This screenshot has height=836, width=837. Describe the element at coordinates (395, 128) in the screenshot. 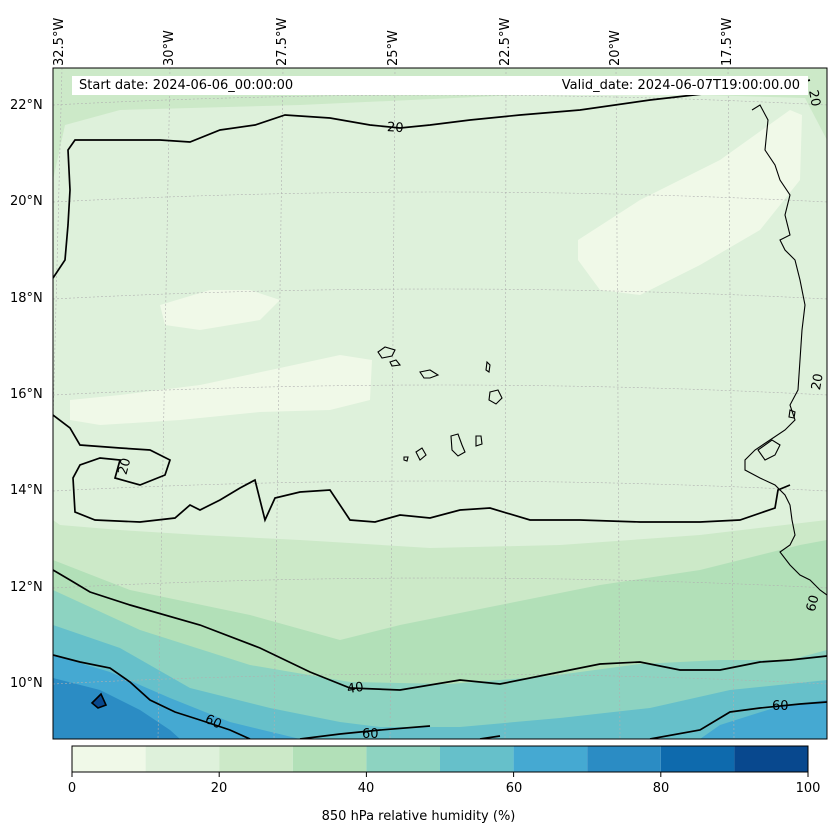

I see `contour-label-20-north: 20` at that location.